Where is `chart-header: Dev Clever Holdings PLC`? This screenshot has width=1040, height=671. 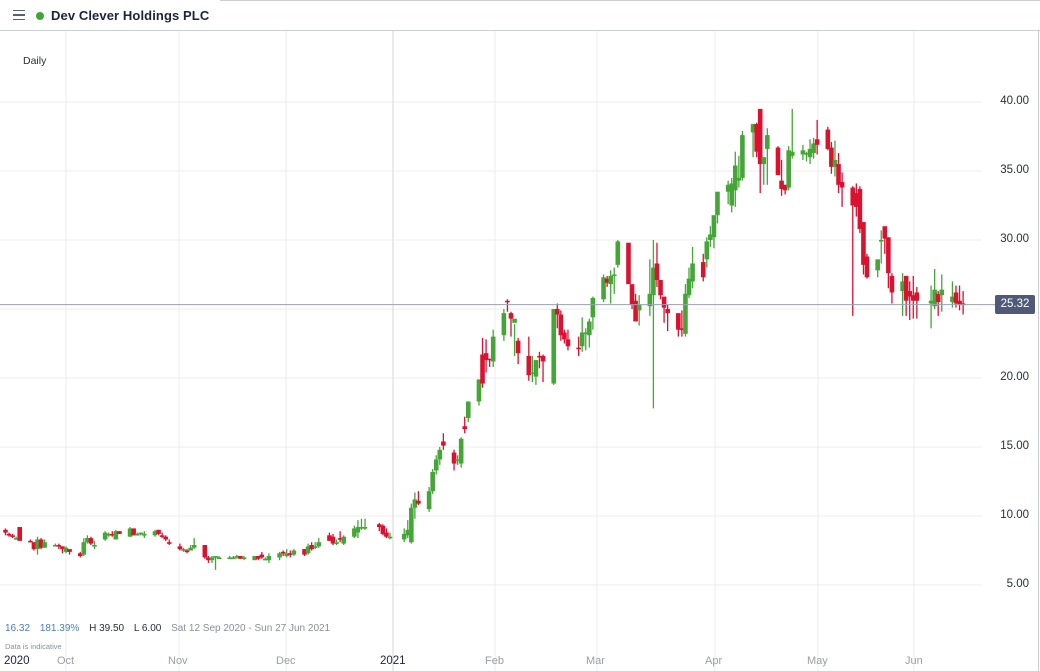
chart-header: Dev Clever Holdings PLC is located at coordinates (520, 15).